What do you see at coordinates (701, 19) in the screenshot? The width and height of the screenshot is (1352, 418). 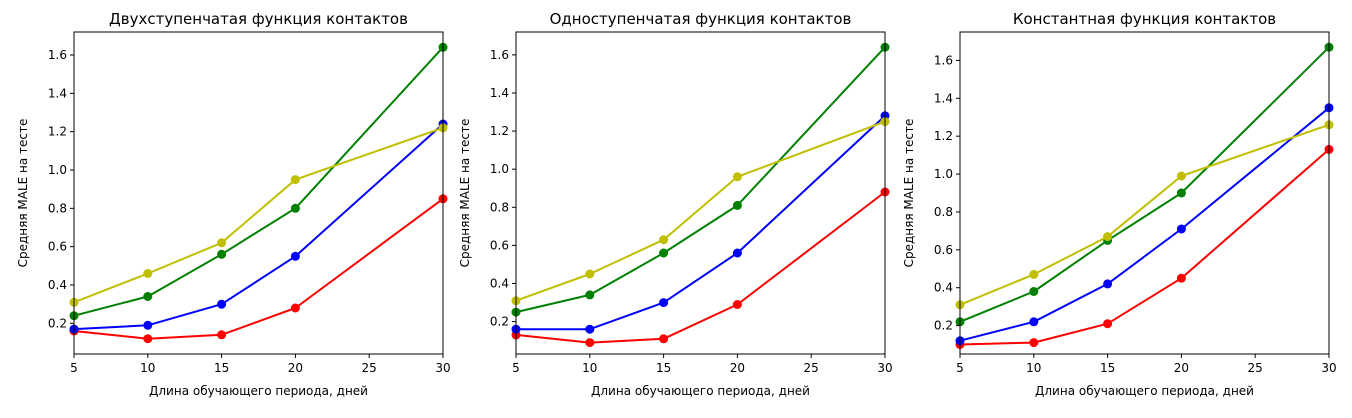 I see `chart-title: Одноступенчатая функция контактов` at bounding box center [701, 19].